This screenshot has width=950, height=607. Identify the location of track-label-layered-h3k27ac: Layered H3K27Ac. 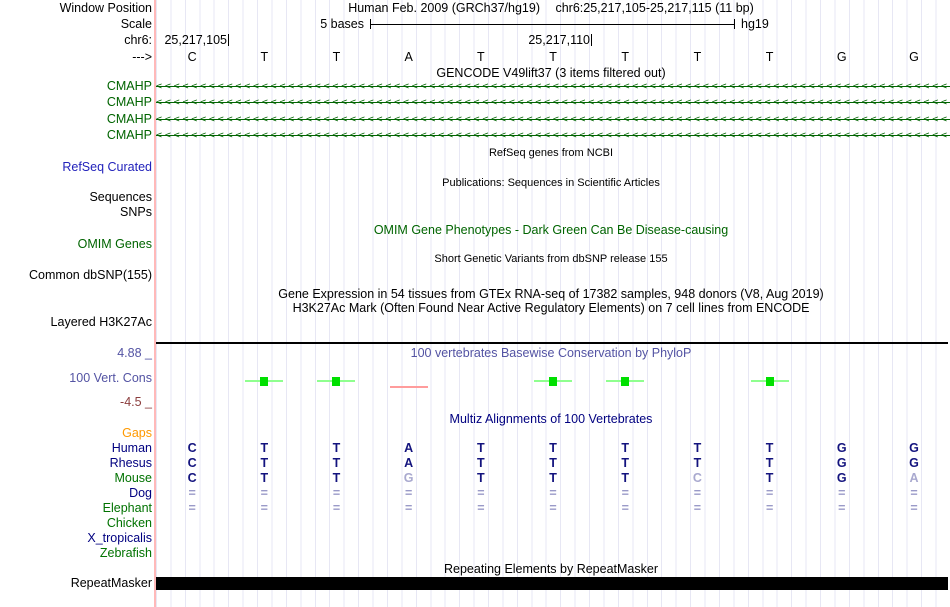
(101, 322).